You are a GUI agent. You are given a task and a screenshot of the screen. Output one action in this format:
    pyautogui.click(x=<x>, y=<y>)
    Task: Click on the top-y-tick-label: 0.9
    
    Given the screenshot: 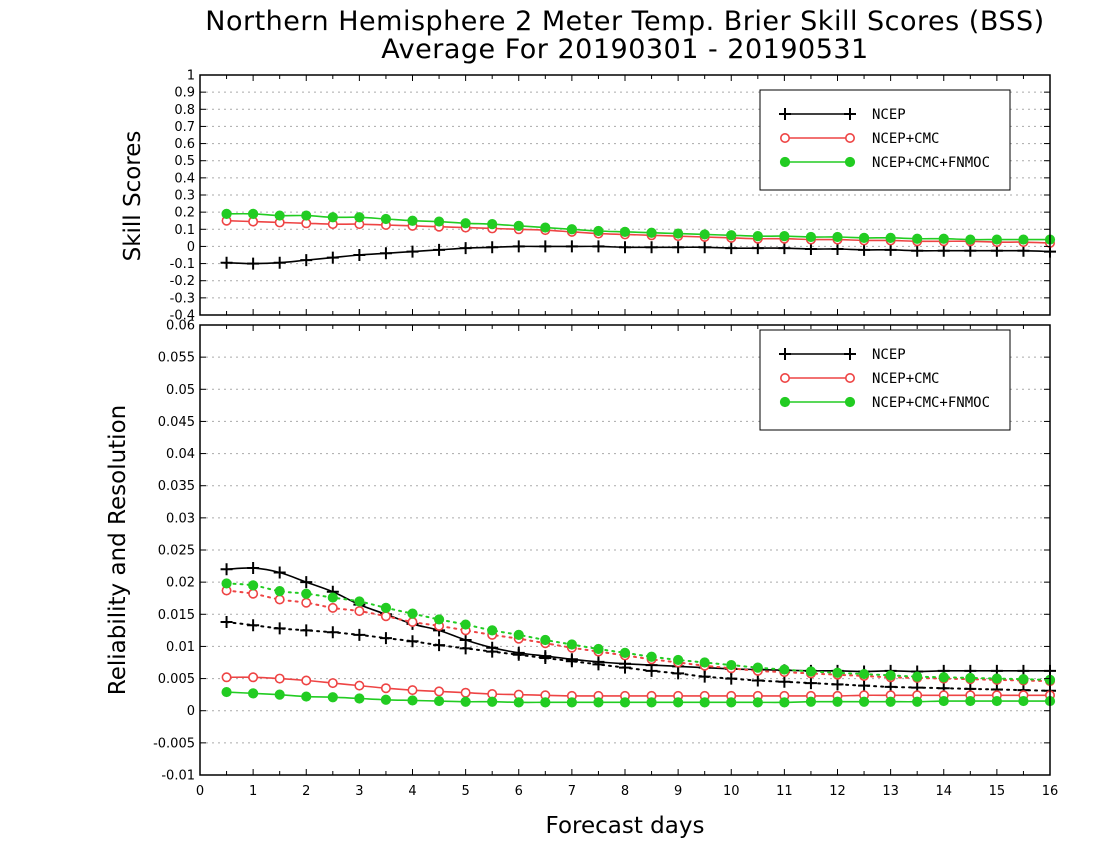 What is the action you would take?
    pyautogui.click(x=184, y=93)
    